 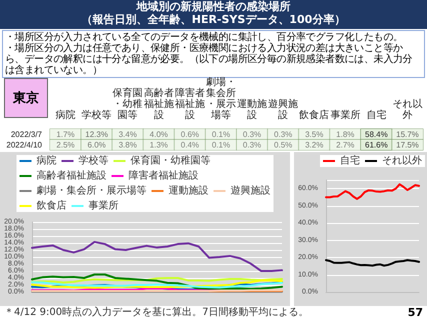 What do you see at coordinates (51, 206) in the screenshot?
I see `legend-label: 飲食店` at bounding box center [51, 206].